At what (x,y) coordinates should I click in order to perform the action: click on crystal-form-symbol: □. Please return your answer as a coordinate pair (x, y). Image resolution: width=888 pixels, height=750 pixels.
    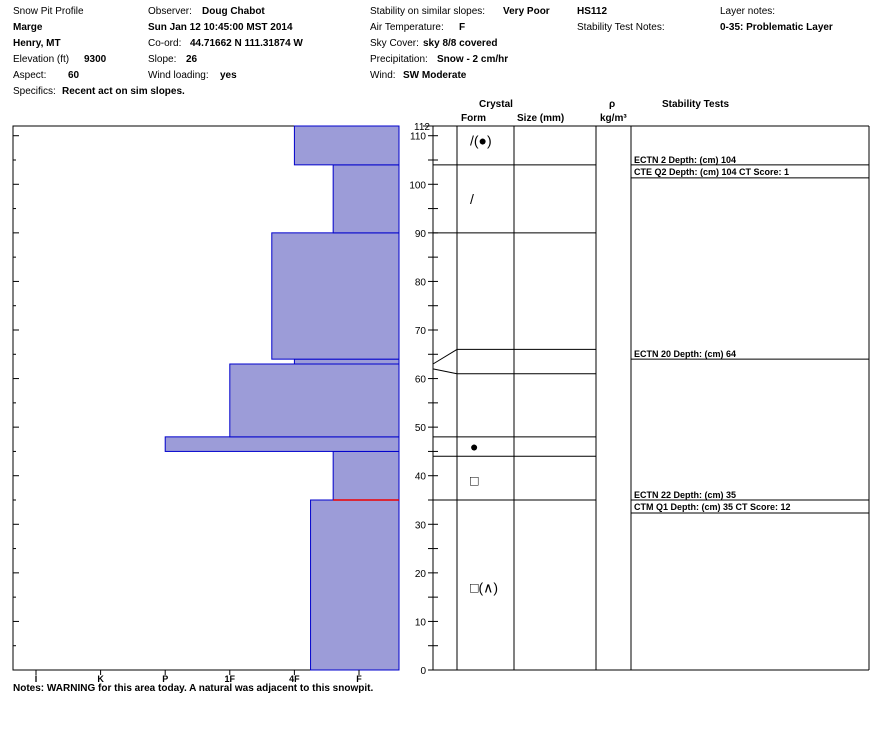
    Looking at the image, I should click on (474, 481).